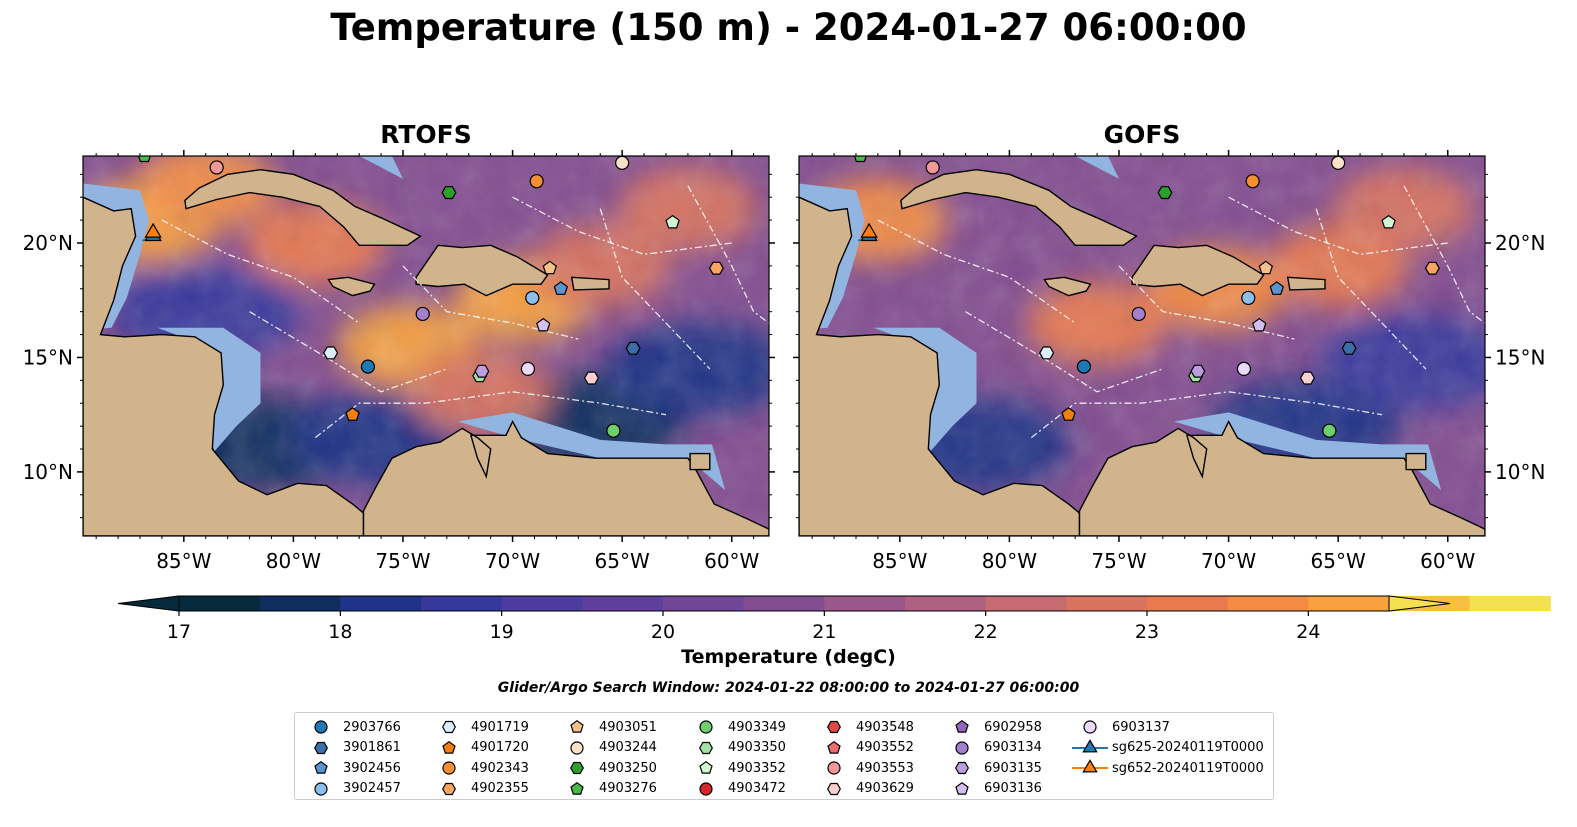  I want to click on legend-item: 4903276, so click(607, 789).